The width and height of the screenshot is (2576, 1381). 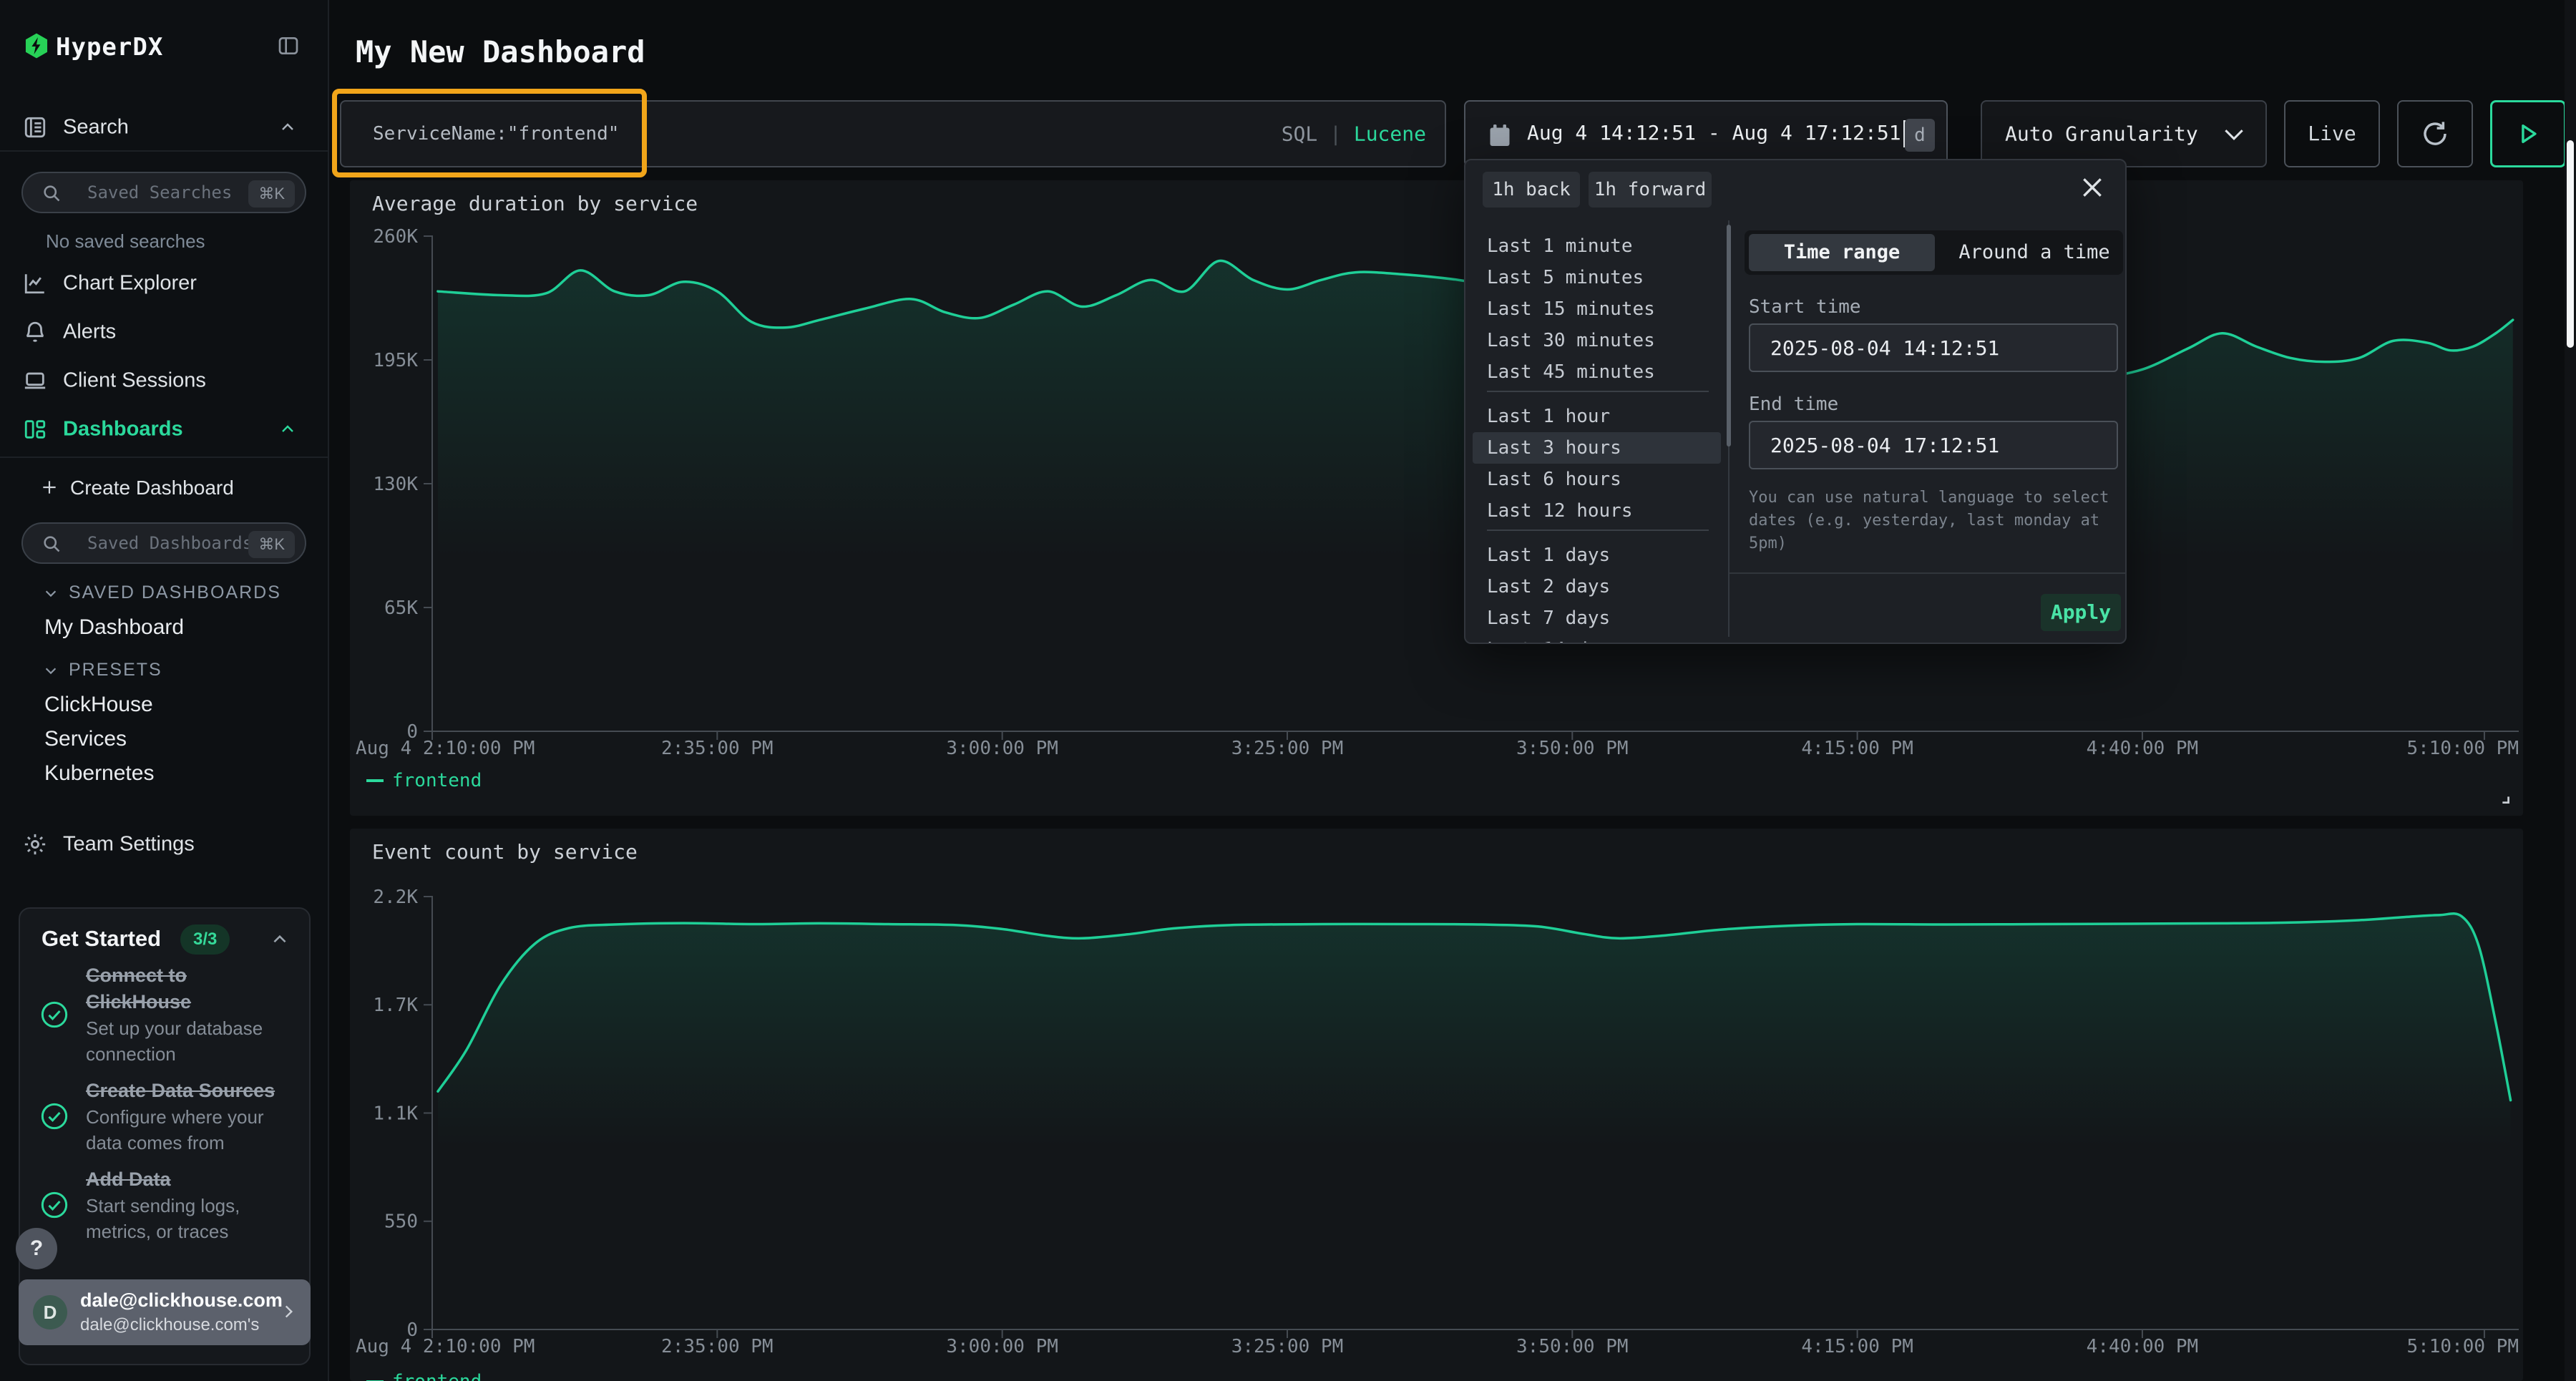 I want to click on time-range-picker-input: Aug 4 14:12:51 - Aug 4 17:12:51 d, so click(x=1706, y=133).